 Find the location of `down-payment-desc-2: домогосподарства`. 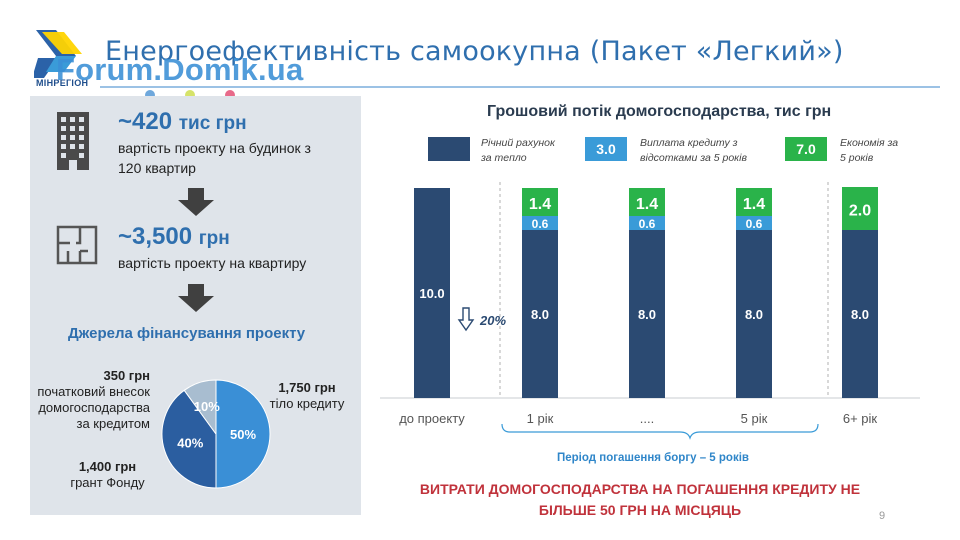

down-payment-desc-2: домогосподарства is located at coordinates (94, 407).